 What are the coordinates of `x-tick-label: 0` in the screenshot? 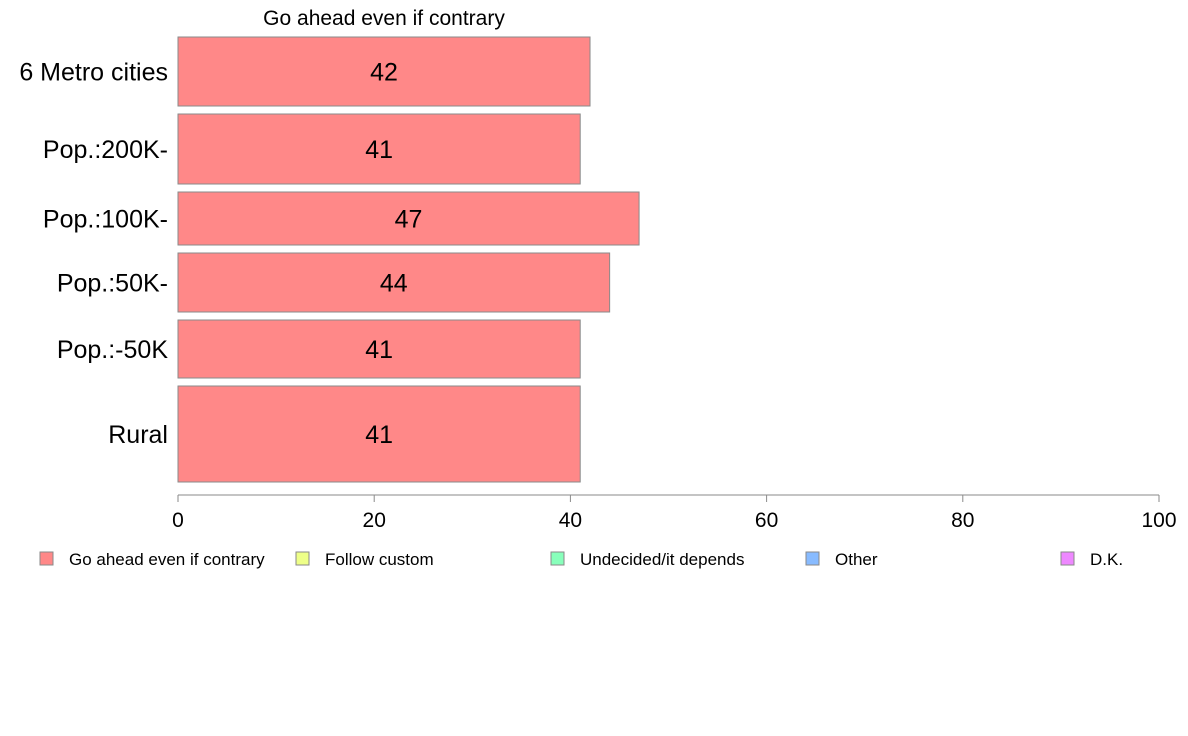 It's located at (178, 520).